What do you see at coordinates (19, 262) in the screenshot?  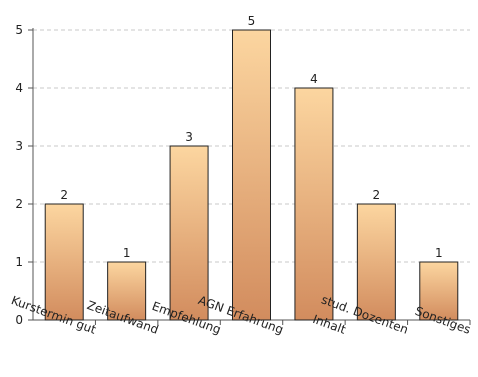 I see `y-tick-label: 1` at bounding box center [19, 262].